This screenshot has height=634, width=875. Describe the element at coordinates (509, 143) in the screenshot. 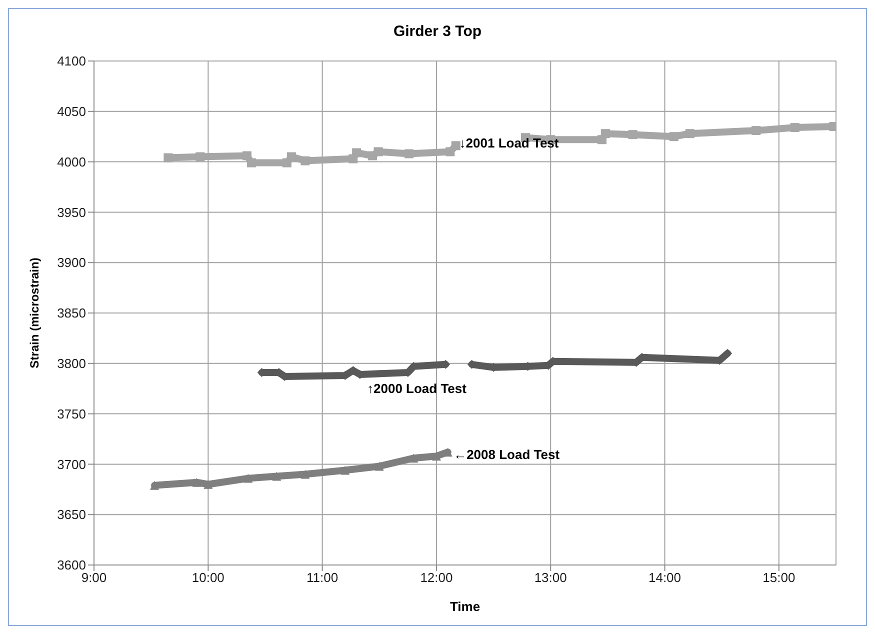

I see `annotation: ↓2001 Load Test` at that location.